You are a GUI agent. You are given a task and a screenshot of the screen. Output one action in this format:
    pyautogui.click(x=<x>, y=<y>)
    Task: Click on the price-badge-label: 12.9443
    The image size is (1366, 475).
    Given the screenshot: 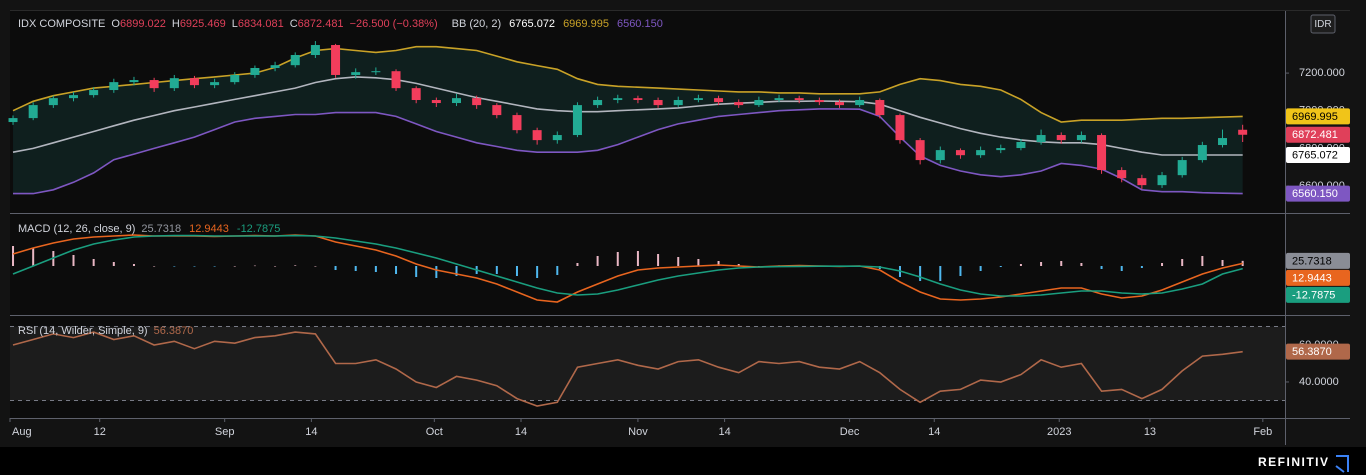 What is the action you would take?
    pyautogui.click(x=1312, y=278)
    